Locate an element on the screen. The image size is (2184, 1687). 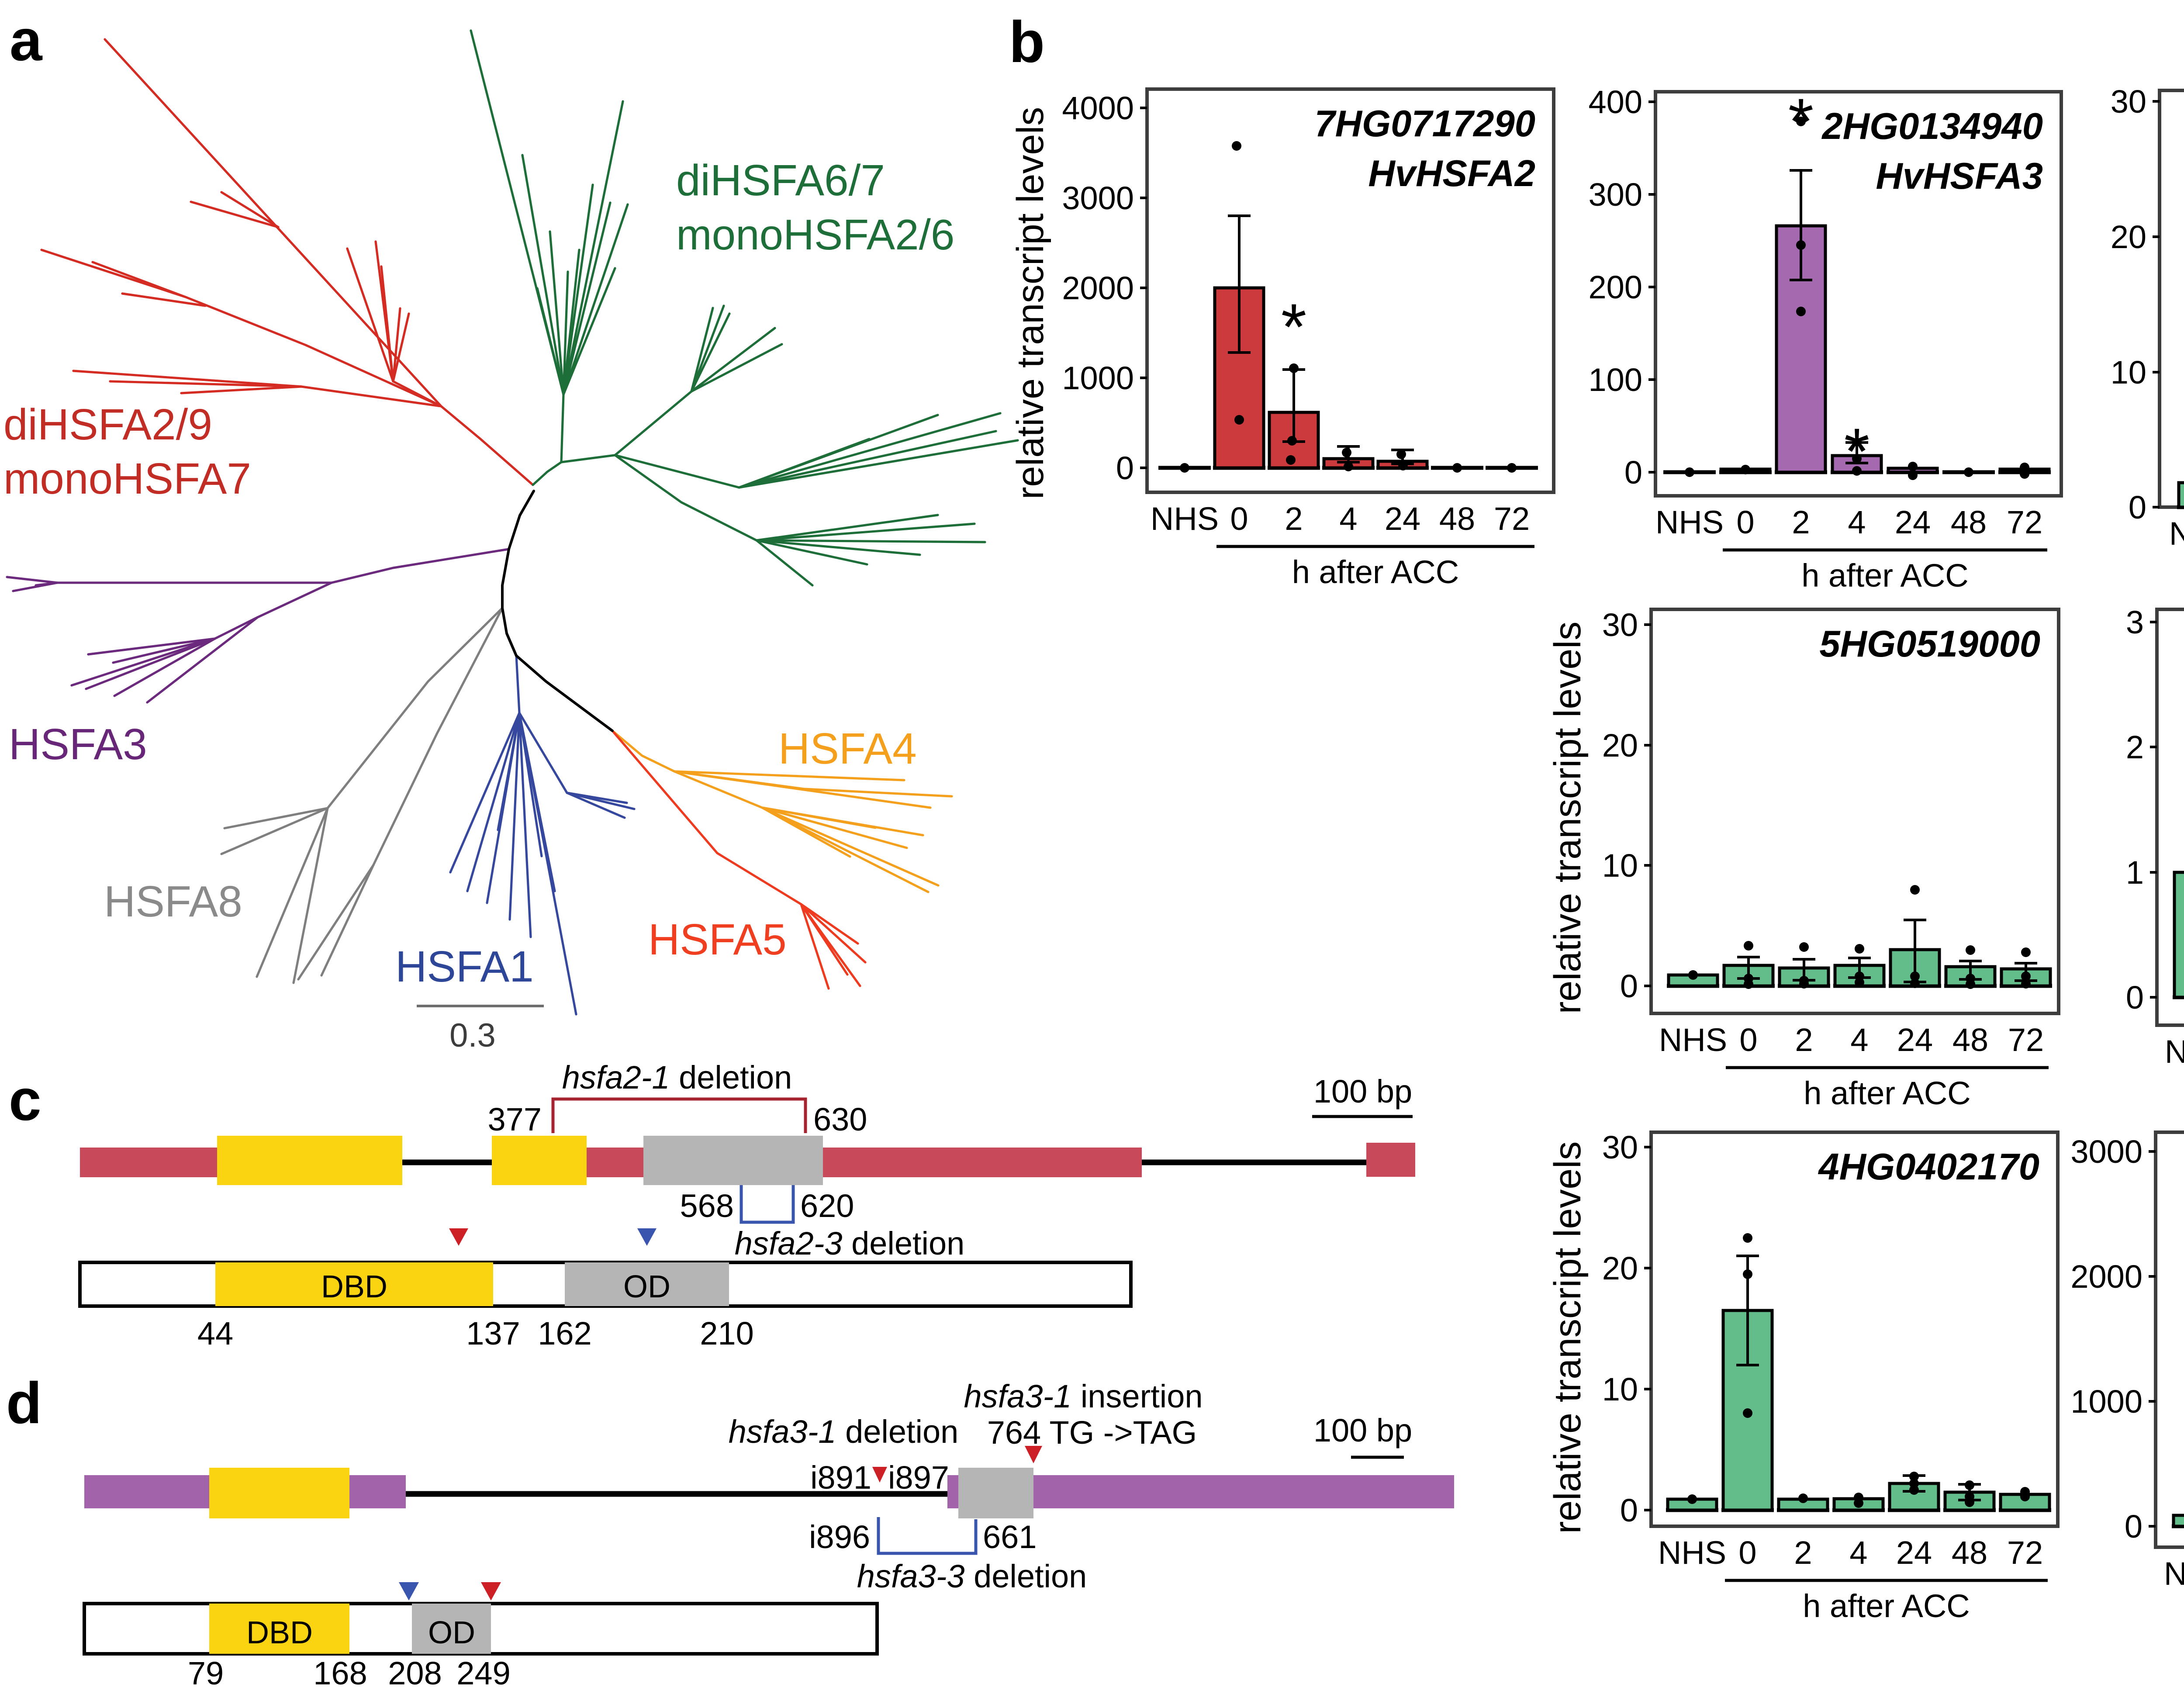
svg-text: 764 TG ->TAG is located at coordinates (1092, 1432).